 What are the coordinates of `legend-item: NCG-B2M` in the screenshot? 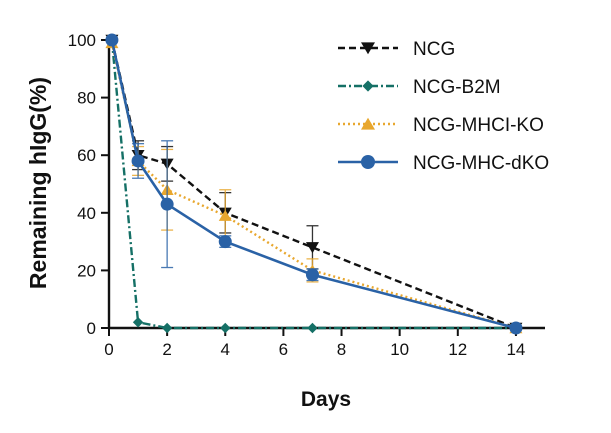 It's located at (419, 87).